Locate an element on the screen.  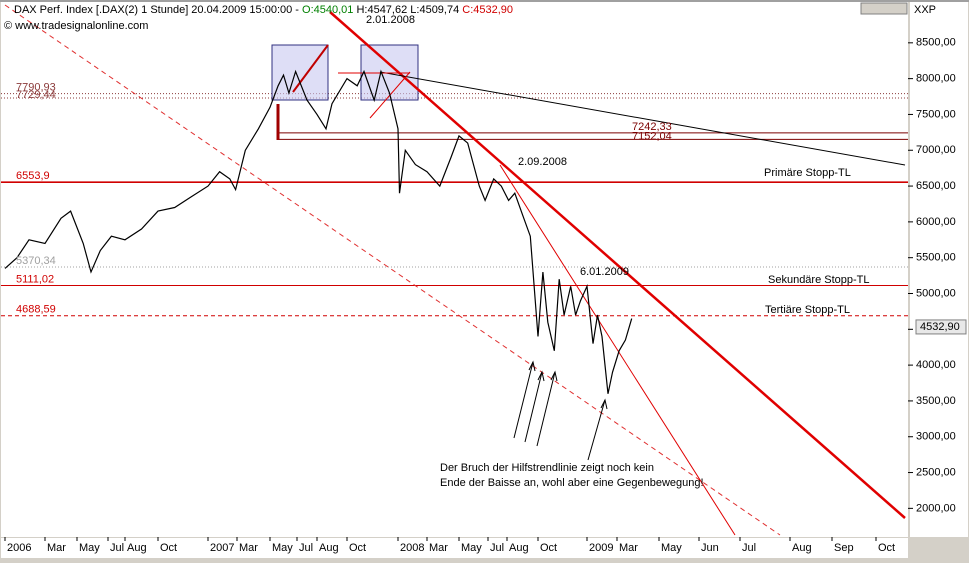
annotation: 2.09.2008 is located at coordinates (542, 162).